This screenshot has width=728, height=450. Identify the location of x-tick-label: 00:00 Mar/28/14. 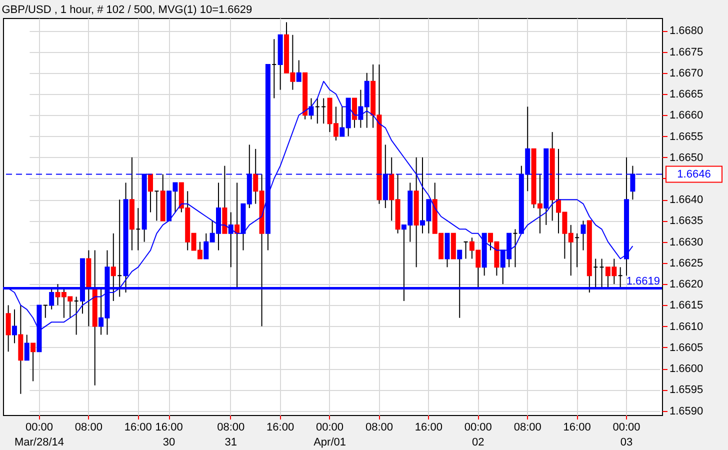
(39, 435).